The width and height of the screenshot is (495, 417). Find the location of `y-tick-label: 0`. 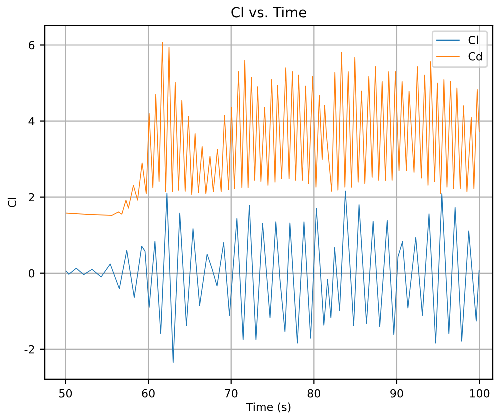

y-tick-label: 0 is located at coordinates (31, 273).